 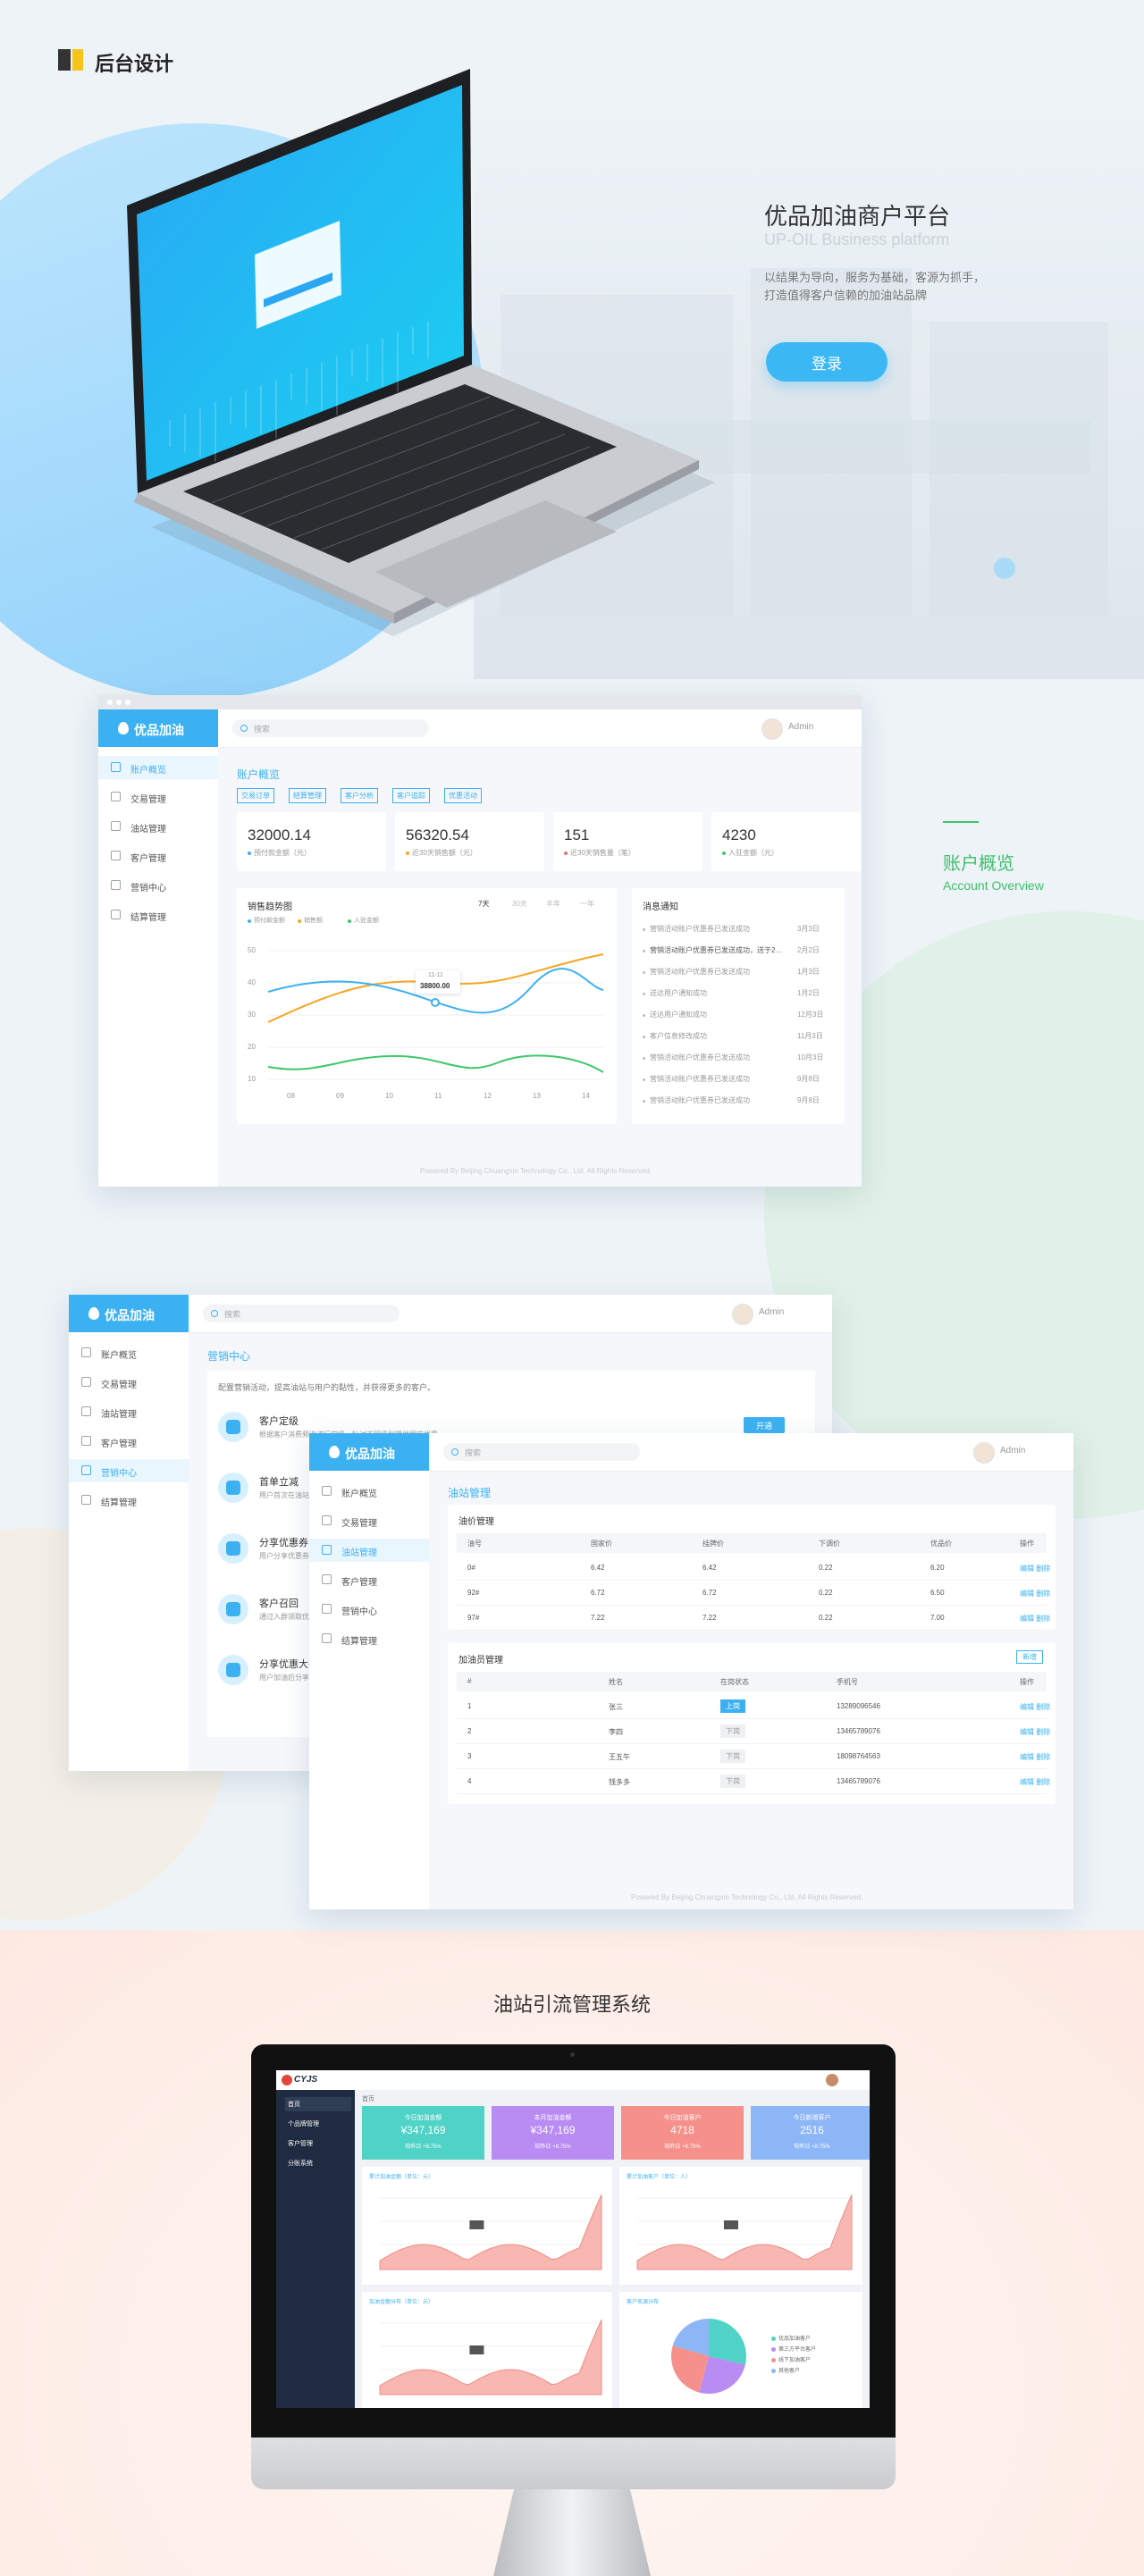 I want to click on nav-item: 首页, so click(x=318, y=2104).